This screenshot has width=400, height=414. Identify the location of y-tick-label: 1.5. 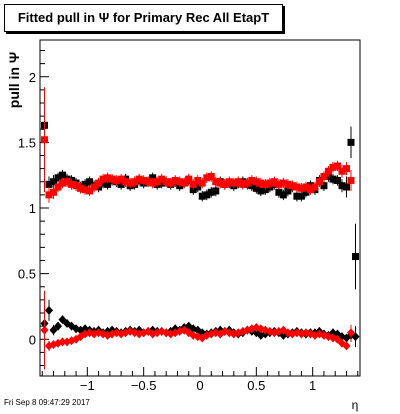
(27, 142).